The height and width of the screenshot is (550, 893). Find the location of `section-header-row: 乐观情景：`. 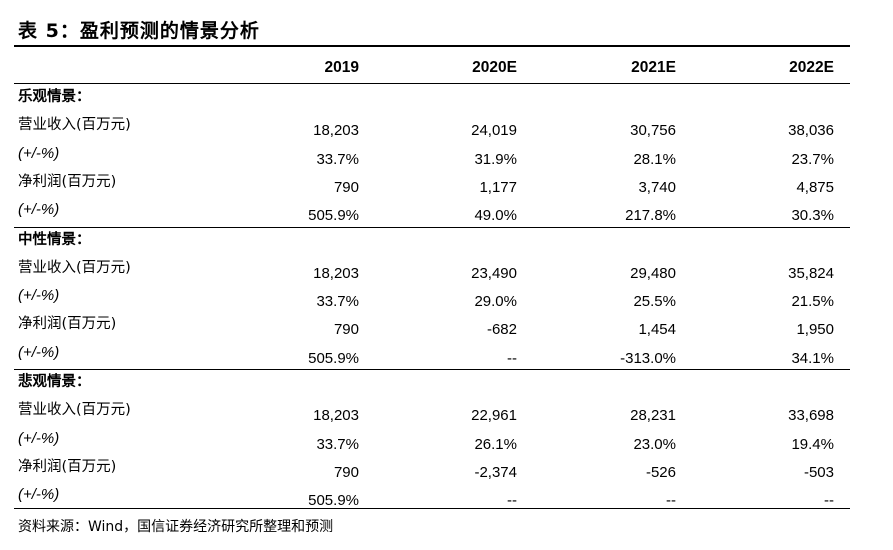

section-header-row: 乐观情景： is located at coordinates (432, 97).